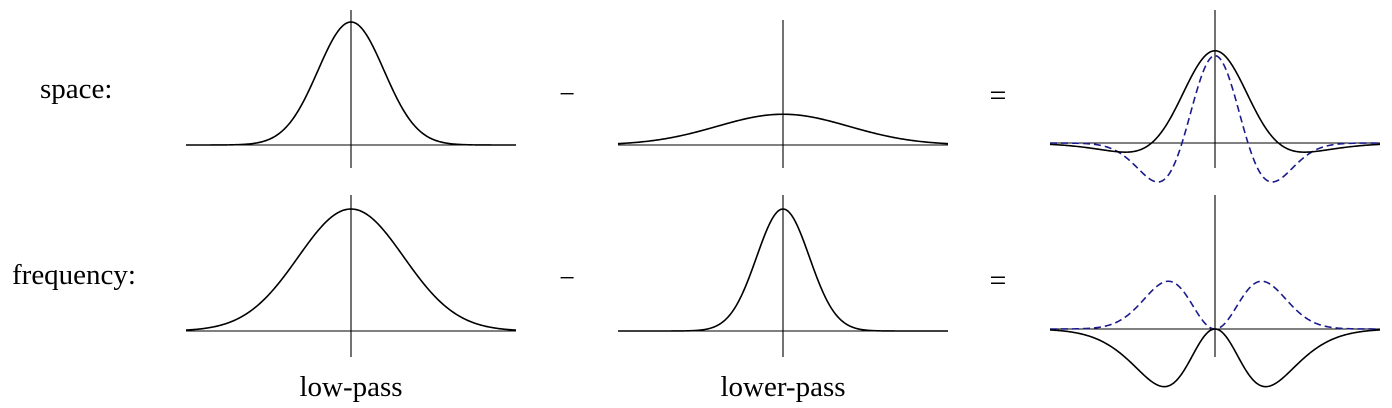  I want to click on space-difference-plot, so click(1215, 96).